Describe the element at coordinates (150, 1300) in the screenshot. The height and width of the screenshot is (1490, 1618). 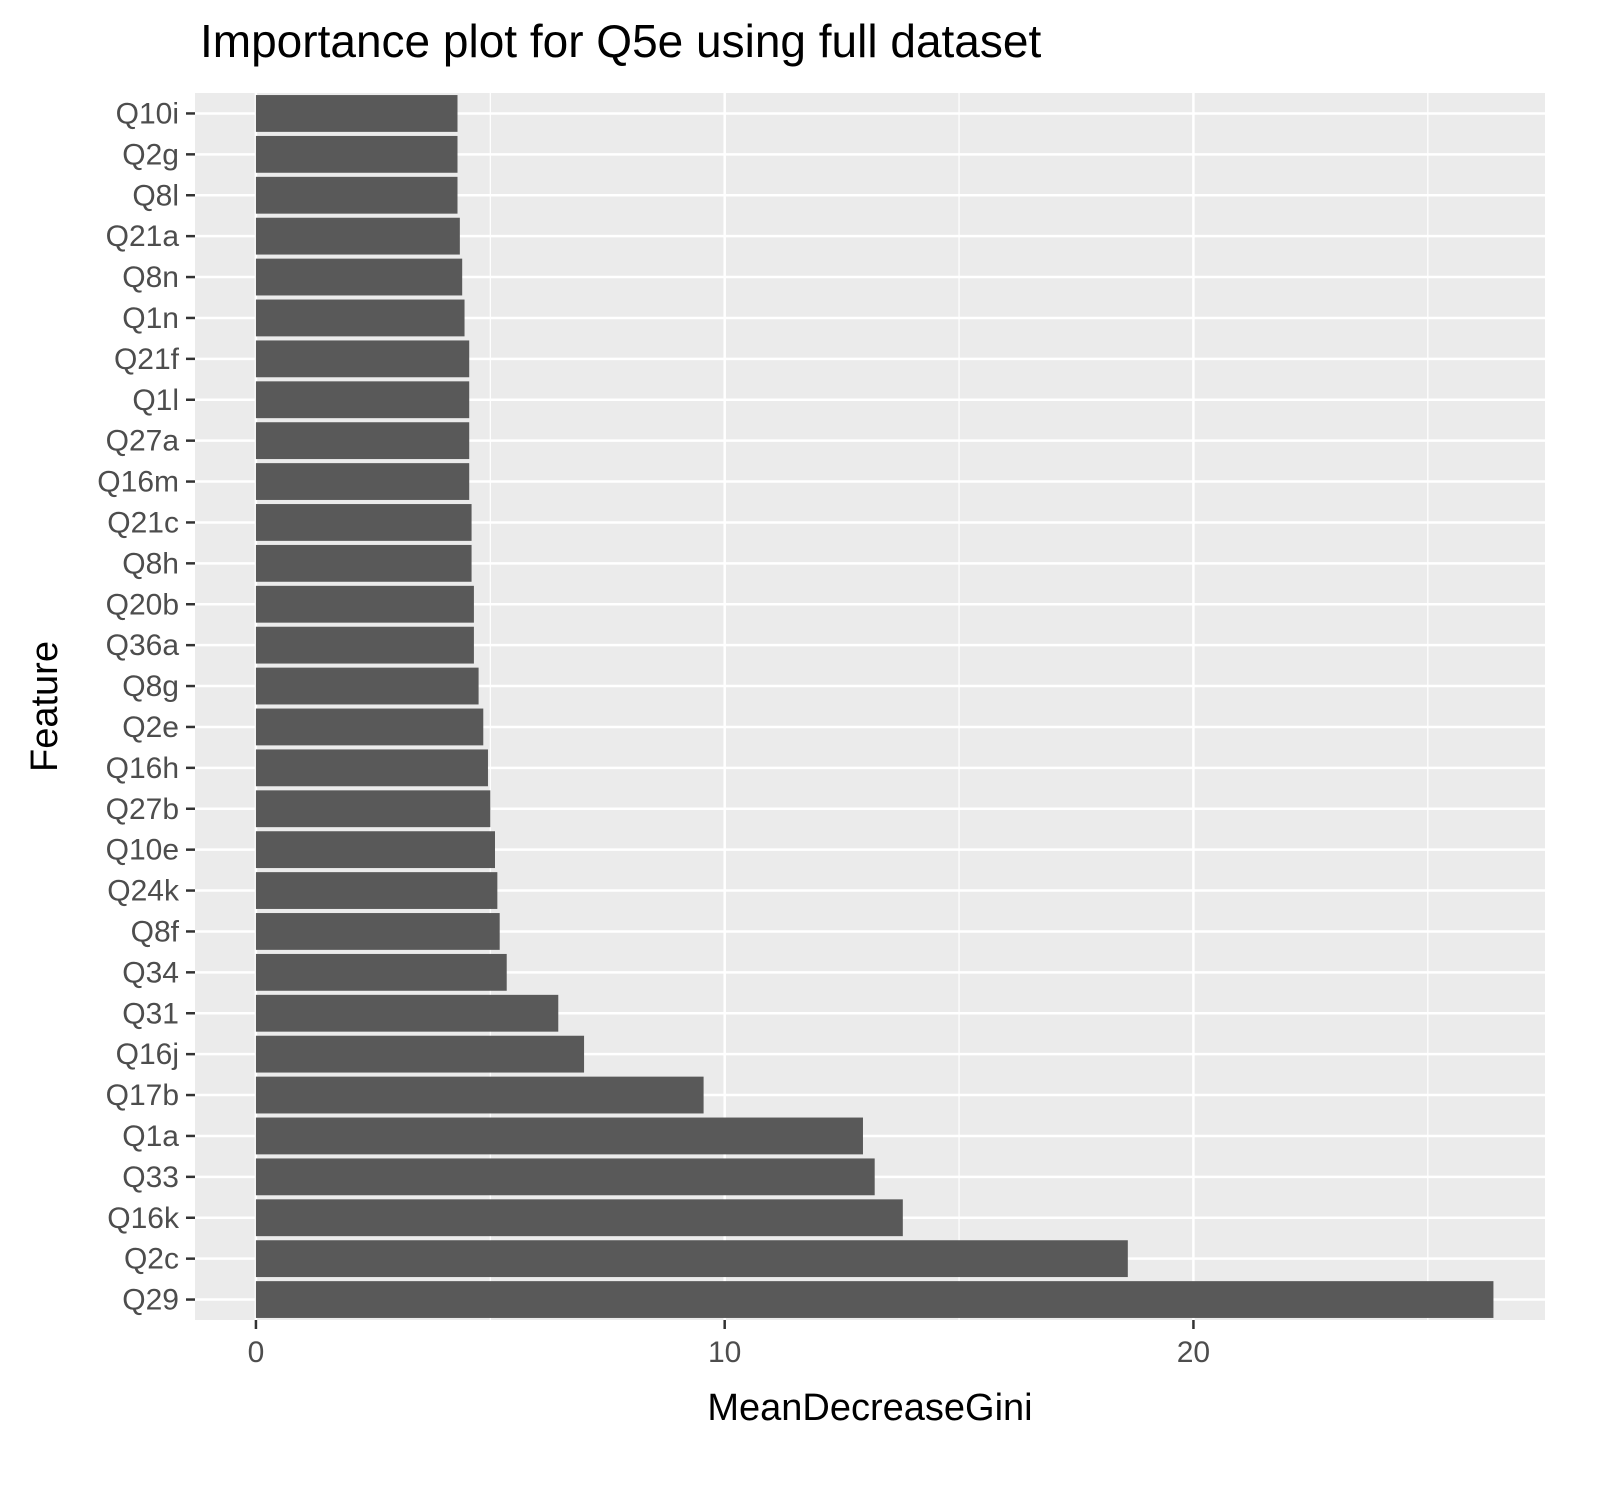
I see `y-tick-label: Q29` at that location.